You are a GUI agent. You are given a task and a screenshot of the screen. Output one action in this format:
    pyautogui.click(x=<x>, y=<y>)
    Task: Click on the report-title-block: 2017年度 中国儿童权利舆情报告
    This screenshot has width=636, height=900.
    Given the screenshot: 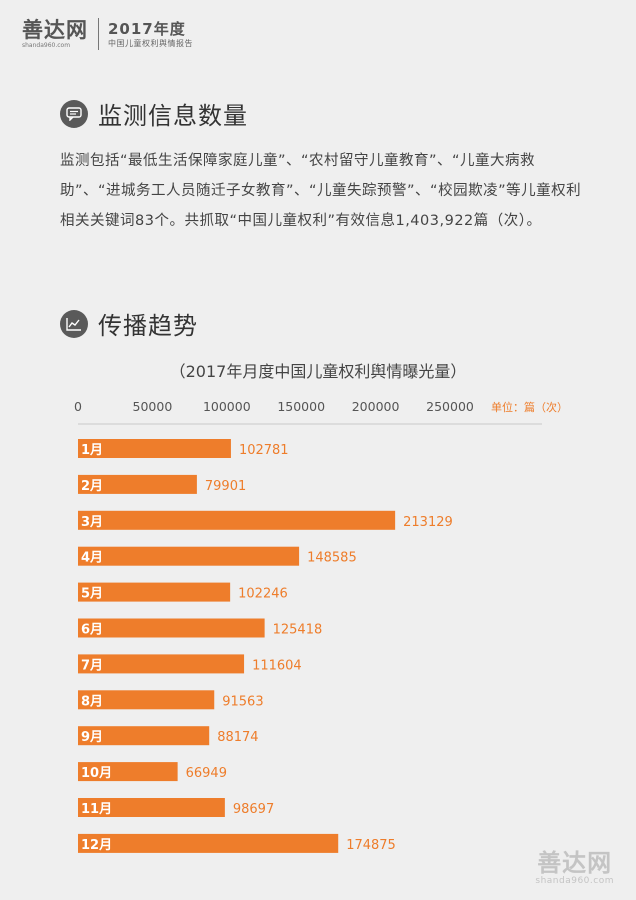 What is the action you would take?
    pyautogui.click(x=150, y=34)
    